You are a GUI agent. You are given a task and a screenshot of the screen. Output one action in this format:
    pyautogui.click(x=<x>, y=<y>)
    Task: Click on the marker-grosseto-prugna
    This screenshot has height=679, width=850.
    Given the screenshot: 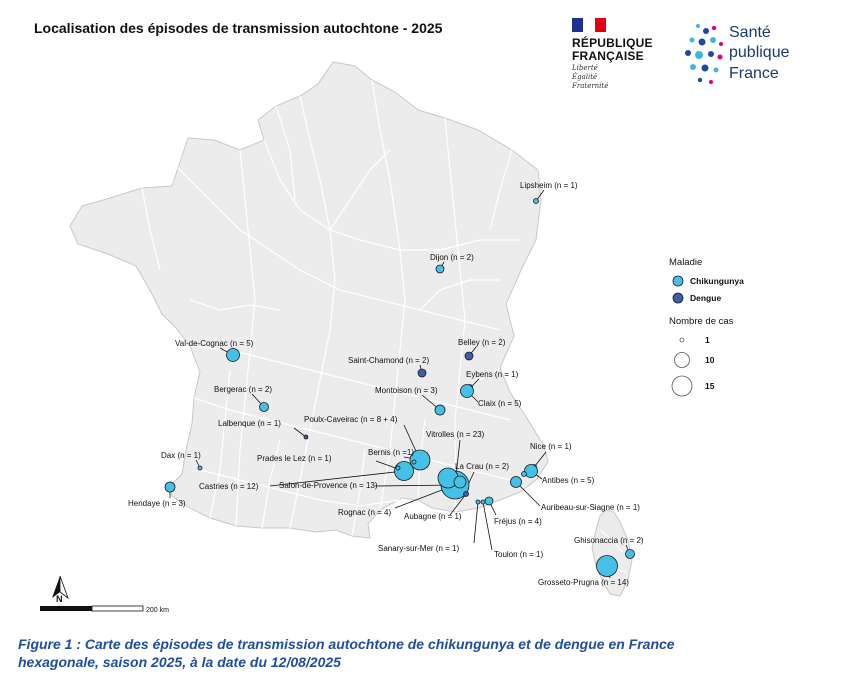 What is the action you would take?
    pyautogui.click(x=607, y=566)
    